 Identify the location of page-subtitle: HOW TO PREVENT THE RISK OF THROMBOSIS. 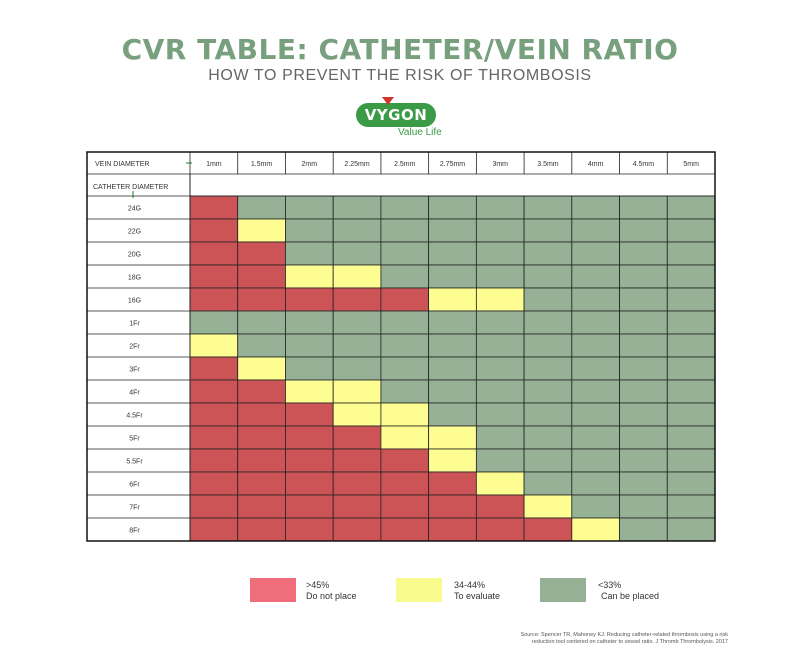
(400, 75).